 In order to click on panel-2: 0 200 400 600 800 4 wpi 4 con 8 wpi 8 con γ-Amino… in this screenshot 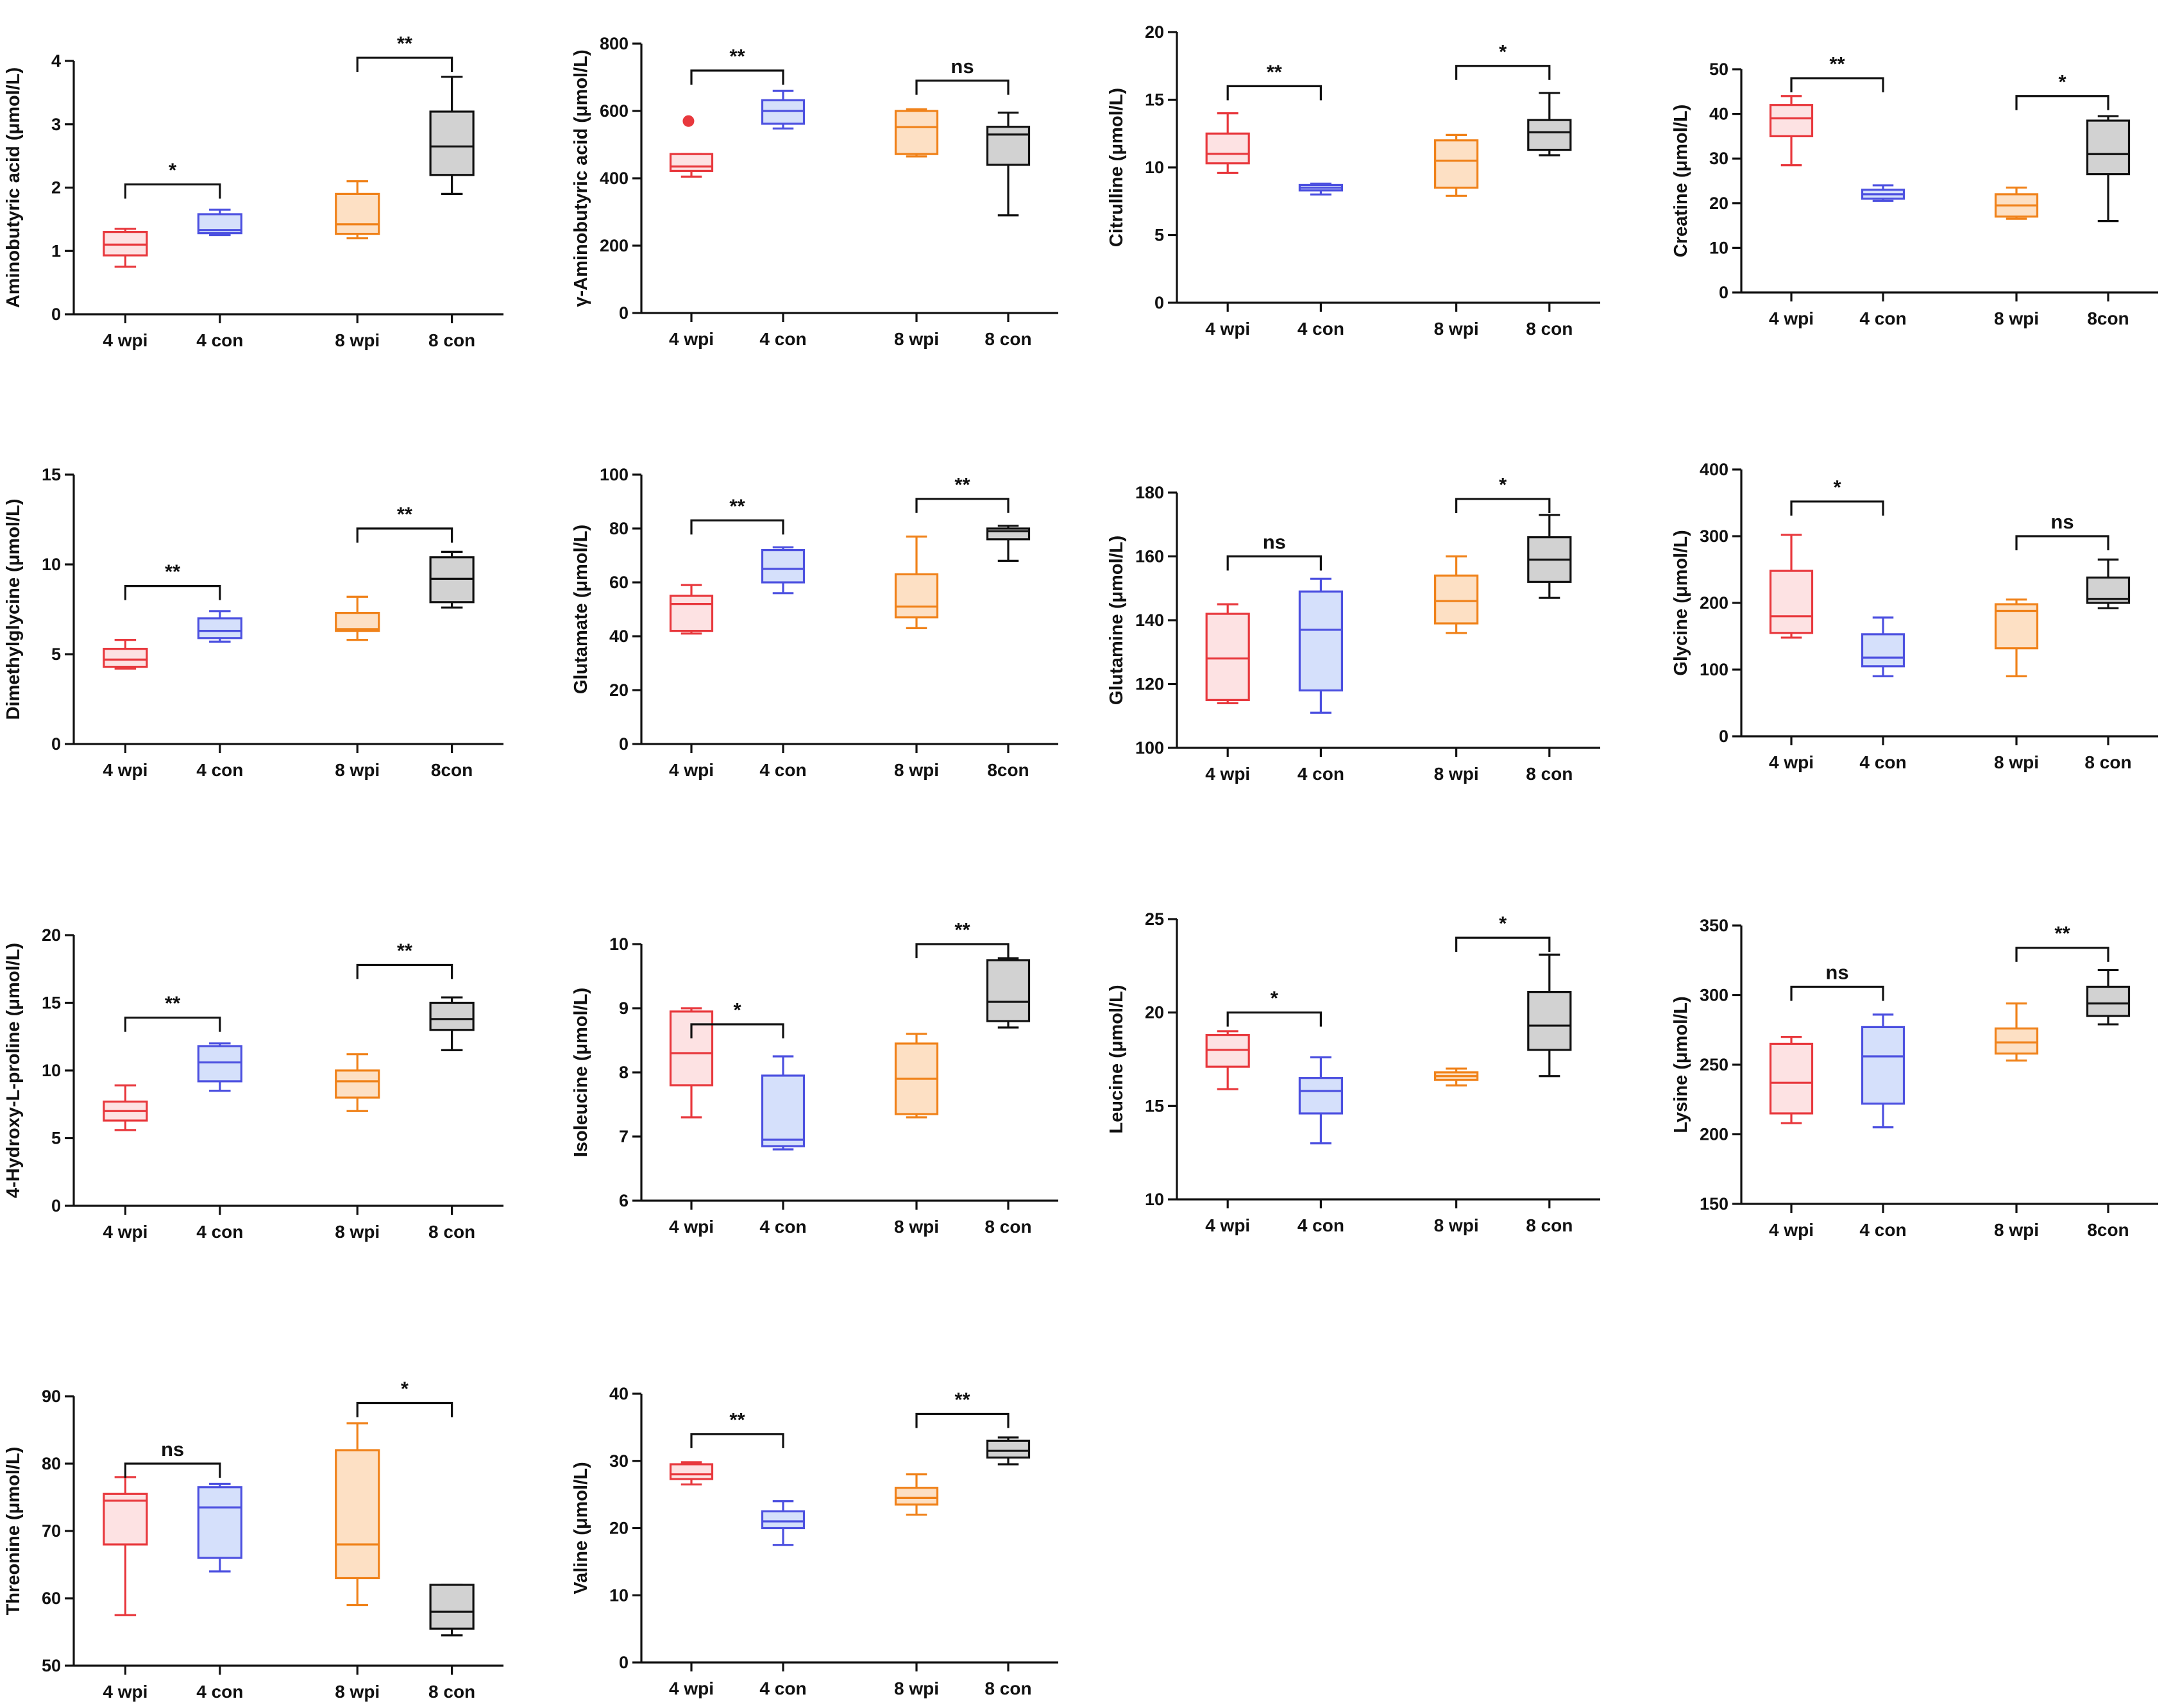, I will do `click(815, 192)`.